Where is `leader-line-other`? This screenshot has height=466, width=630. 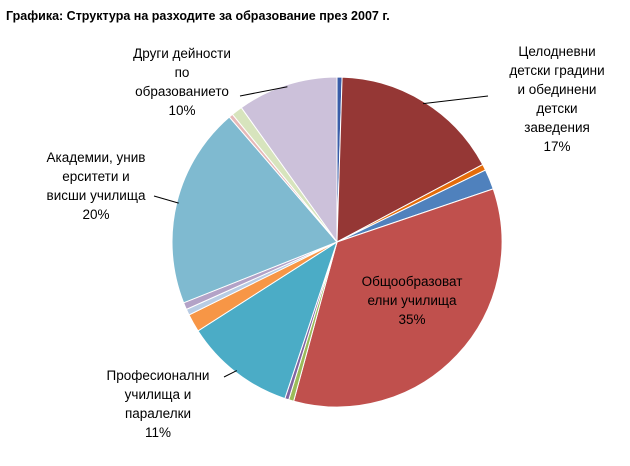 leader-line-other is located at coordinates (263, 91).